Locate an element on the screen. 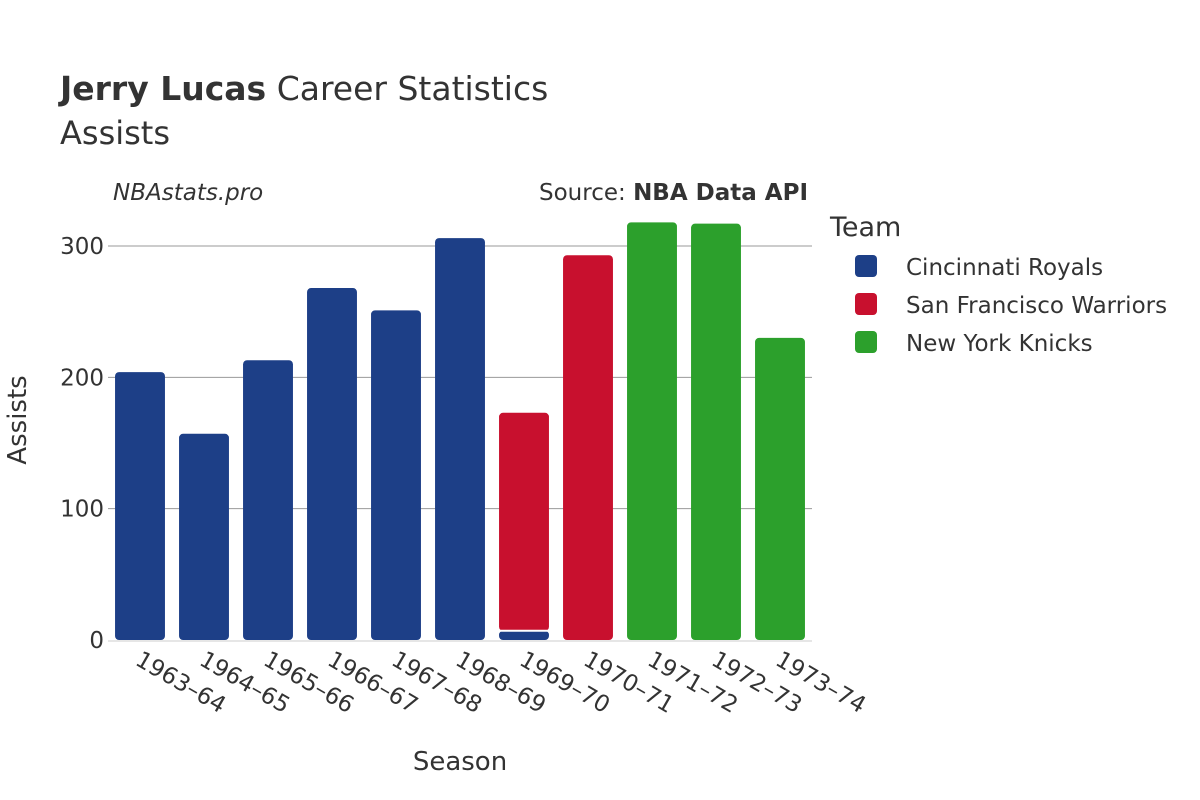 Image resolution: width=1200 pixels, height=800 pixels. source-text: Source: NBA Data API is located at coordinates (673, 193).